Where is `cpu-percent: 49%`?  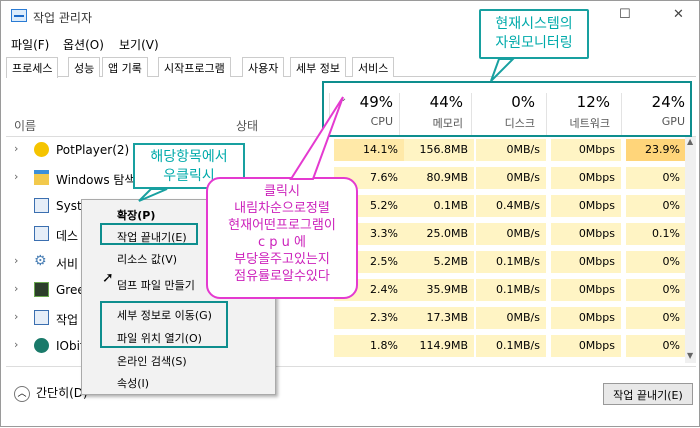
cpu-percent: 49% is located at coordinates (376, 102).